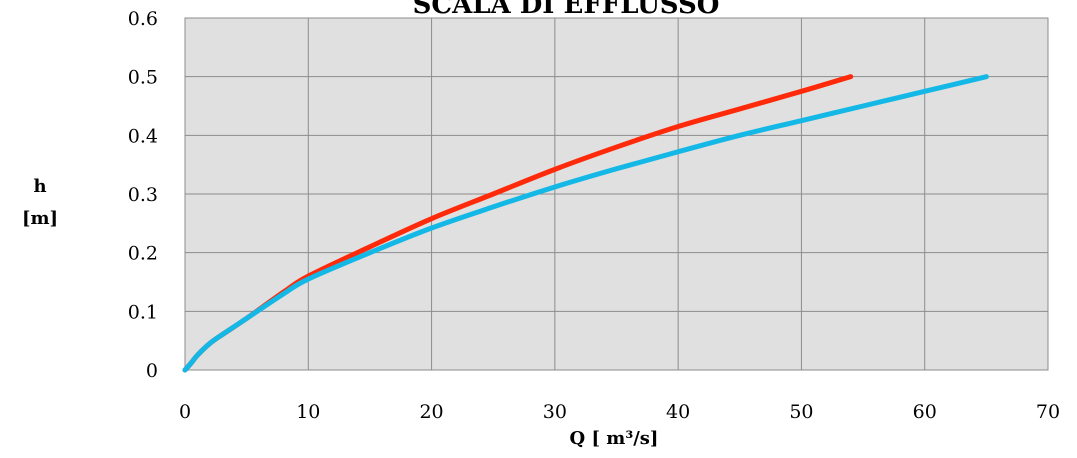 The image size is (1077, 458). Describe the element at coordinates (619, 412) in the screenshot. I see `x-tick-labels: 0 10 20 30 40 50 60 70` at that location.